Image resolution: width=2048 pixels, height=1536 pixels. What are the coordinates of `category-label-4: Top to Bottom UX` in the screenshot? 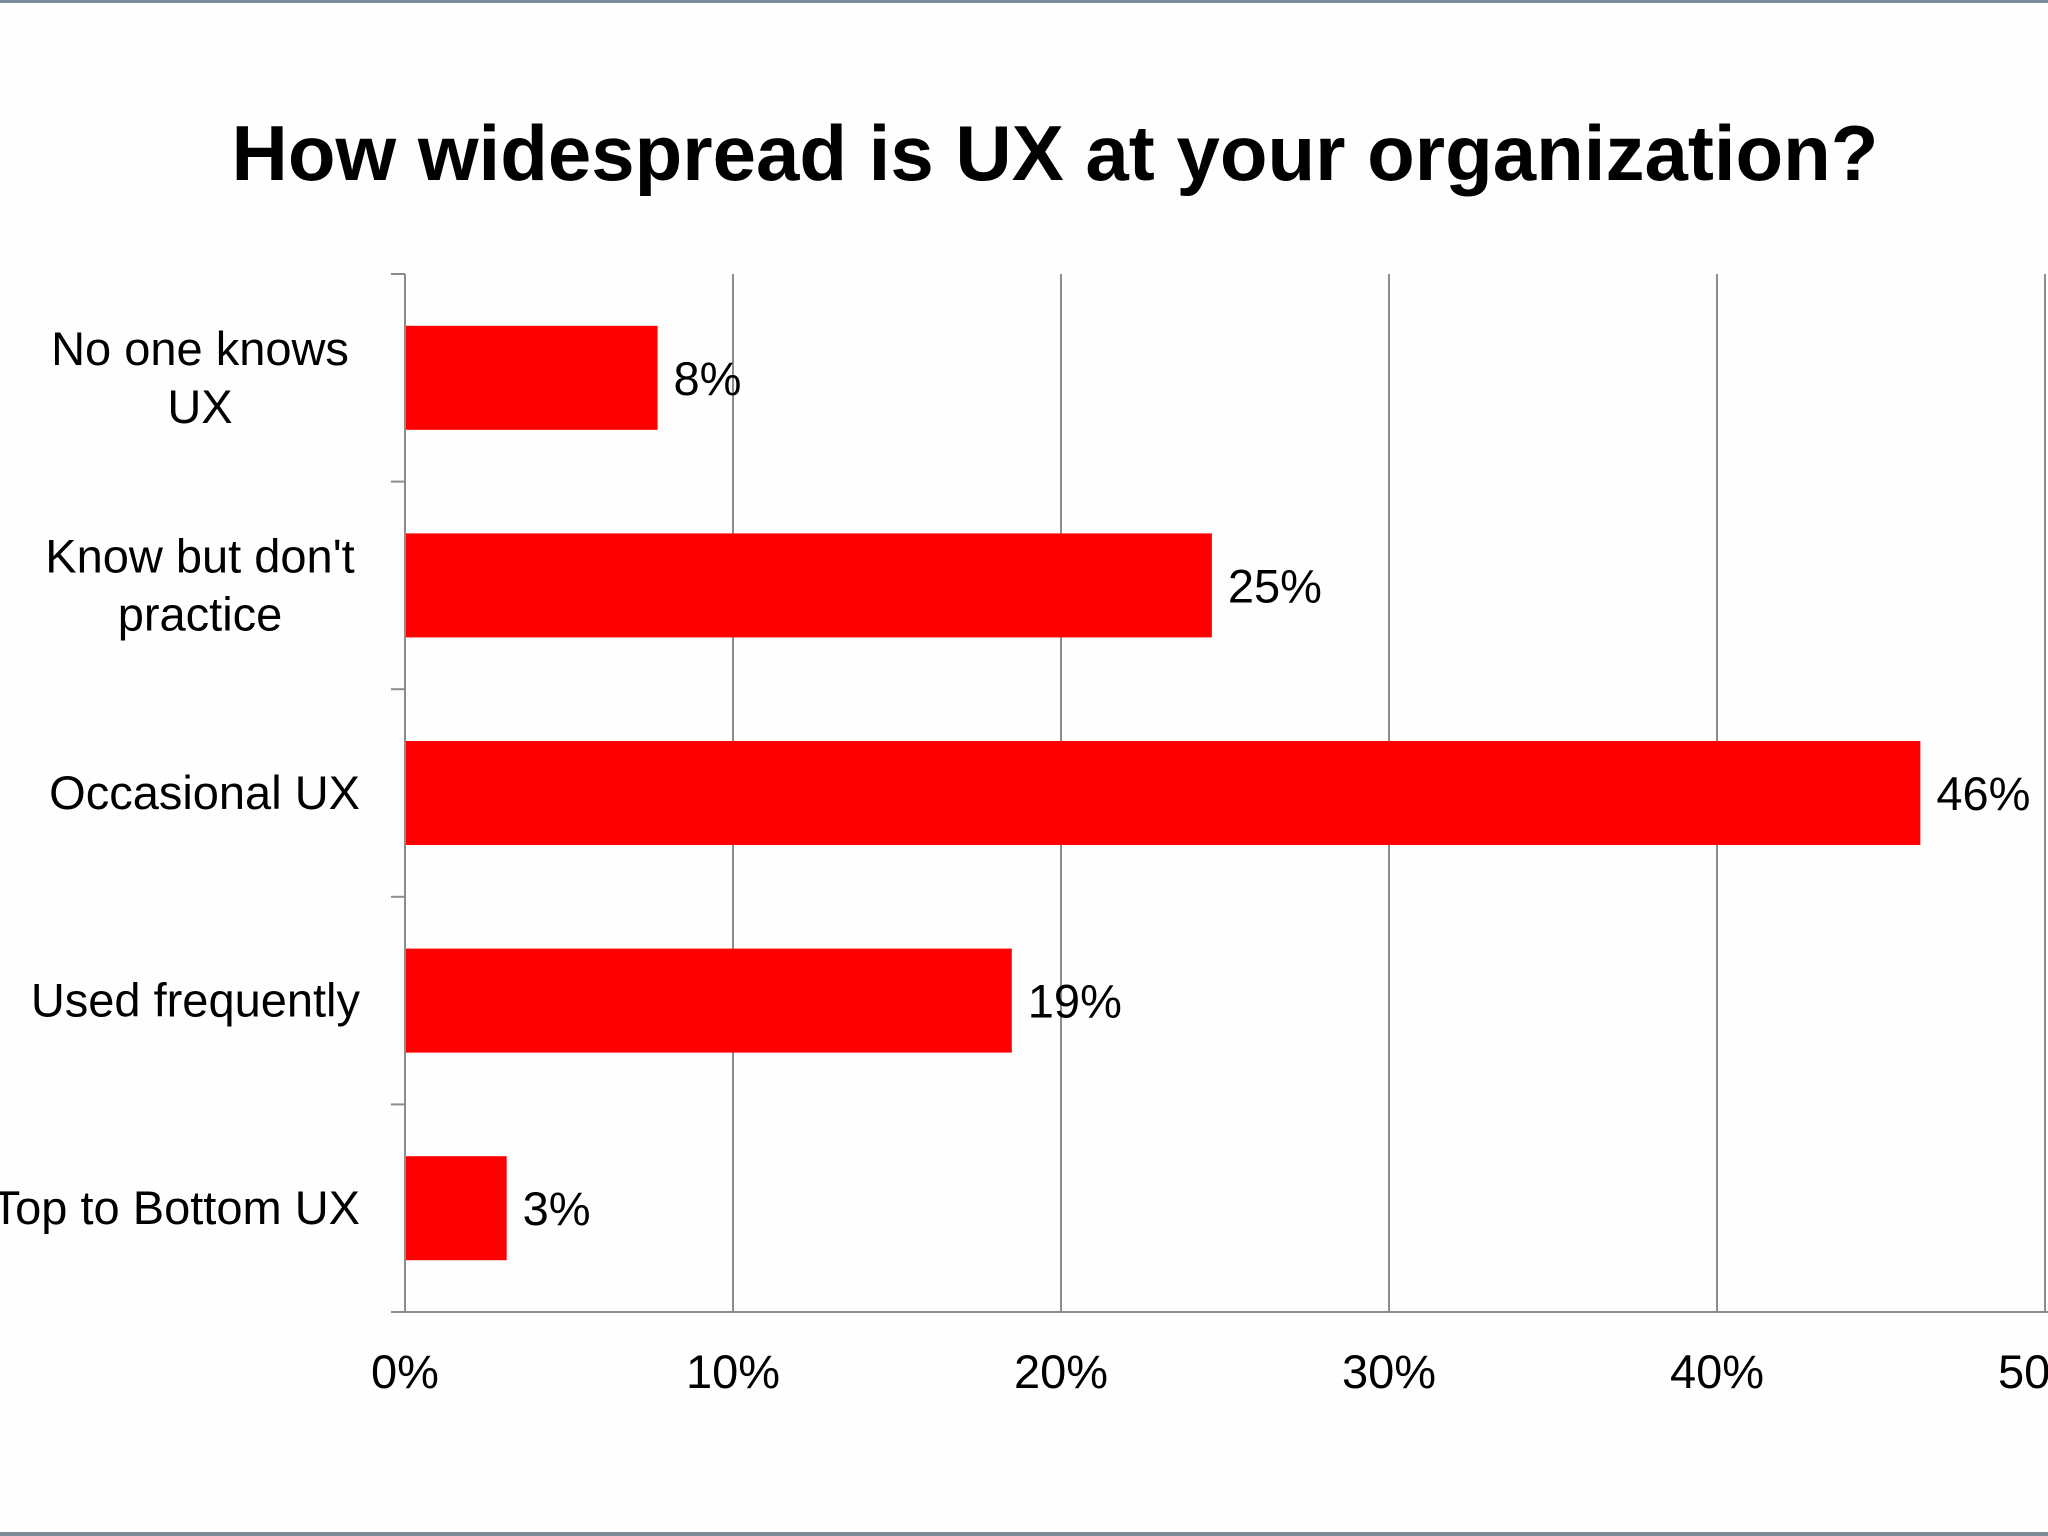 It's located at (180, 1207).